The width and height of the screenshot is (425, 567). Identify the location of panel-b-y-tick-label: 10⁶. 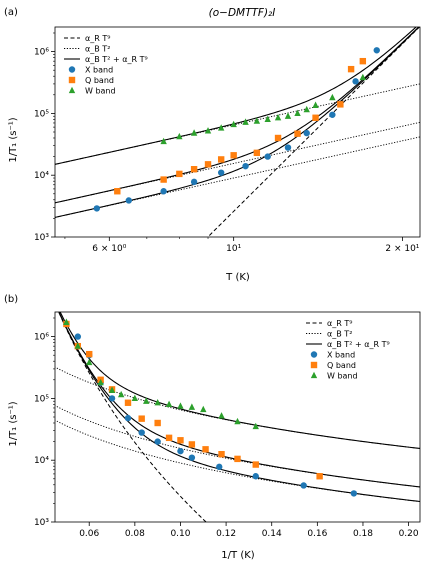
(41, 338).